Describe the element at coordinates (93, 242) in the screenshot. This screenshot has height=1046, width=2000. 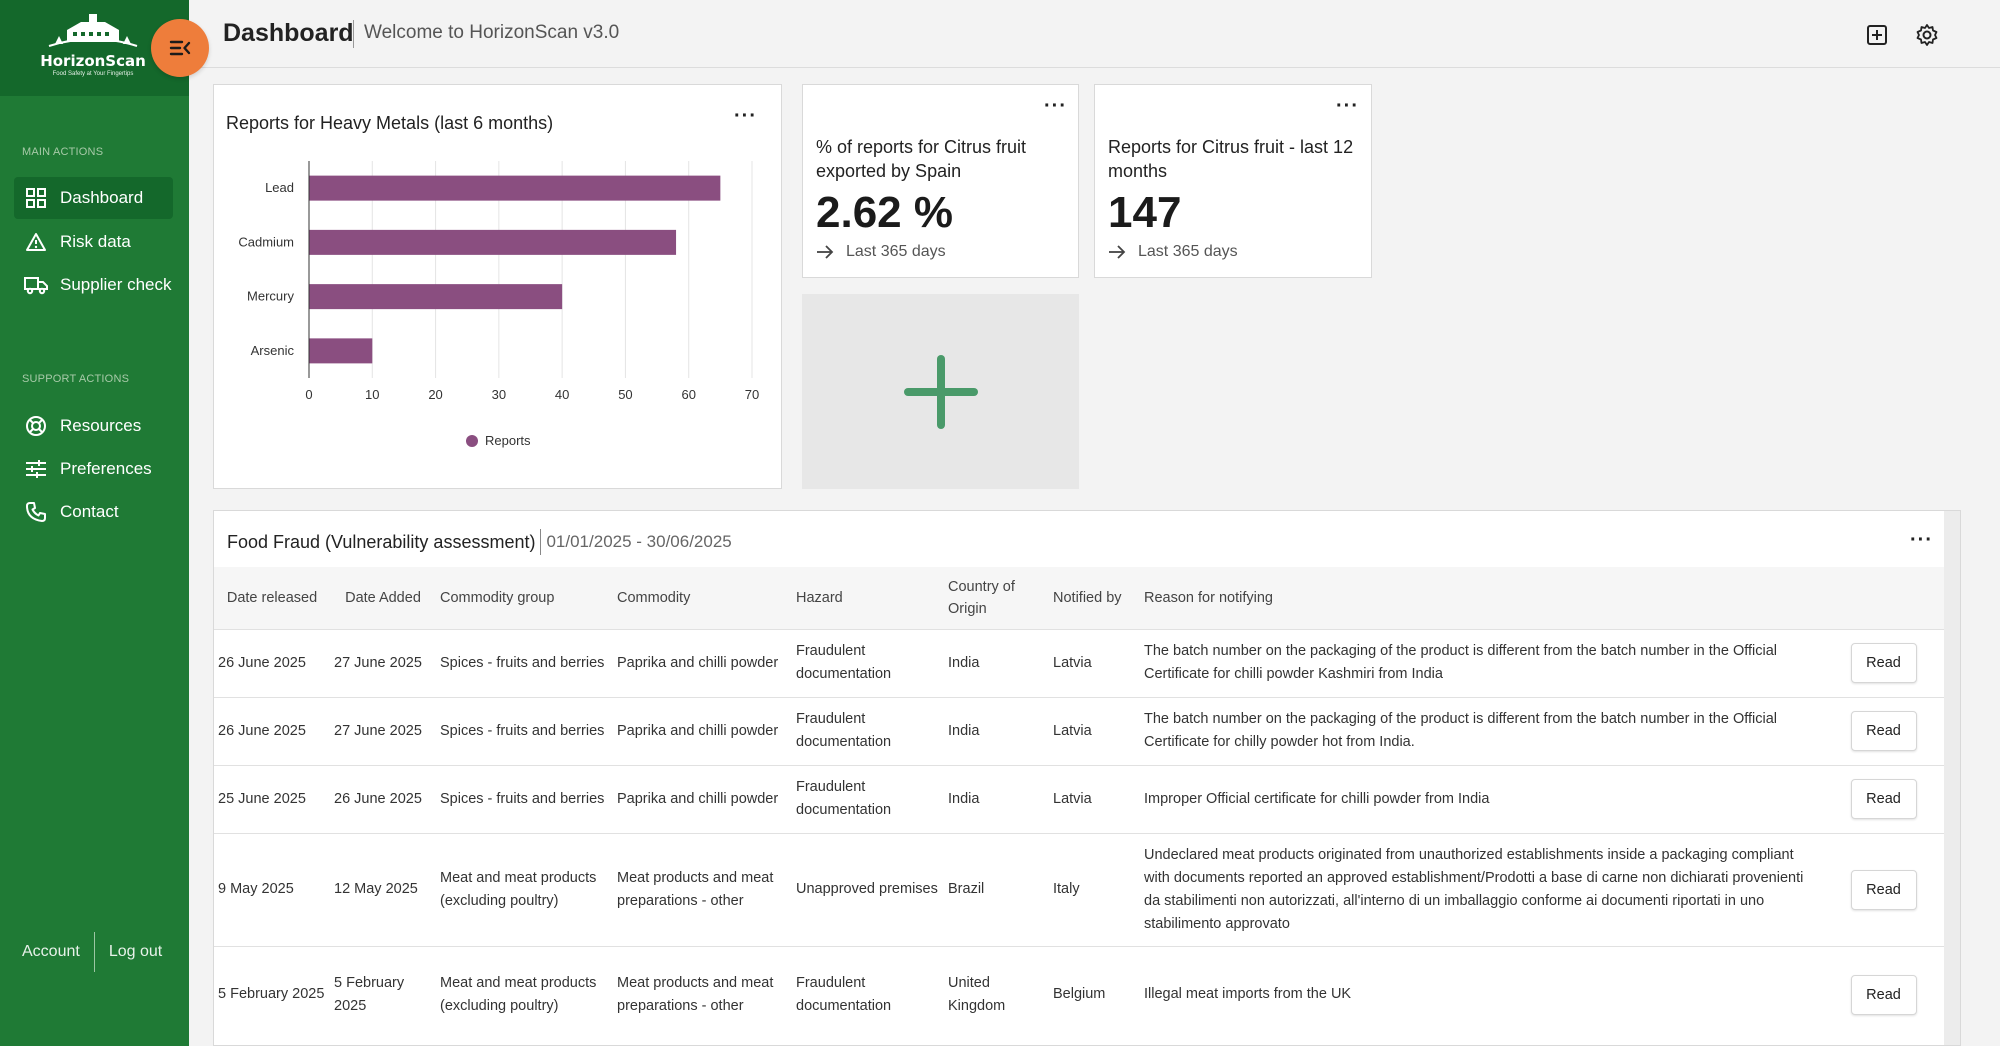
I see `sidebar-item-risk-data: Risk data` at that location.